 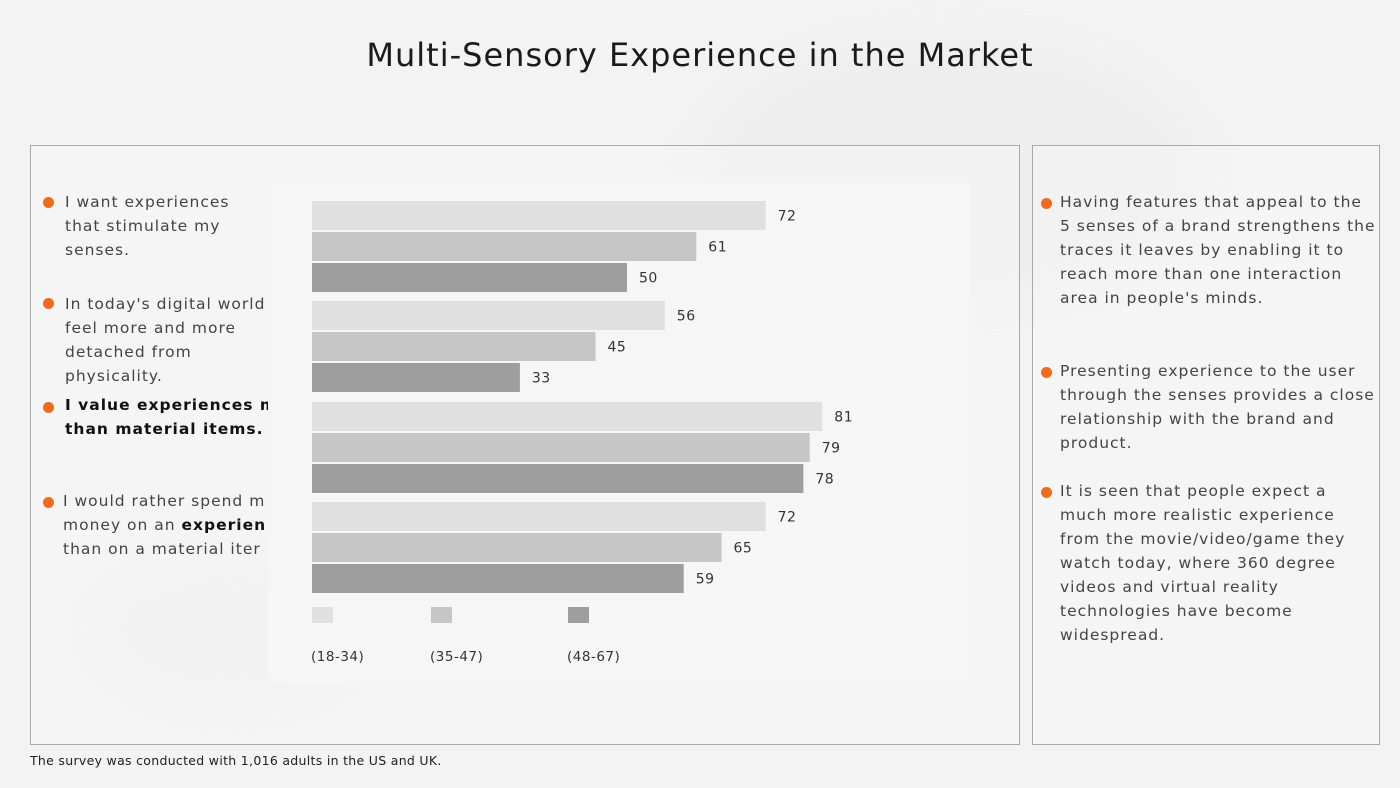 What do you see at coordinates (686, 317) in the screenshot?
I see `value-label-2-1: 56` at bounding box center [686, 317].